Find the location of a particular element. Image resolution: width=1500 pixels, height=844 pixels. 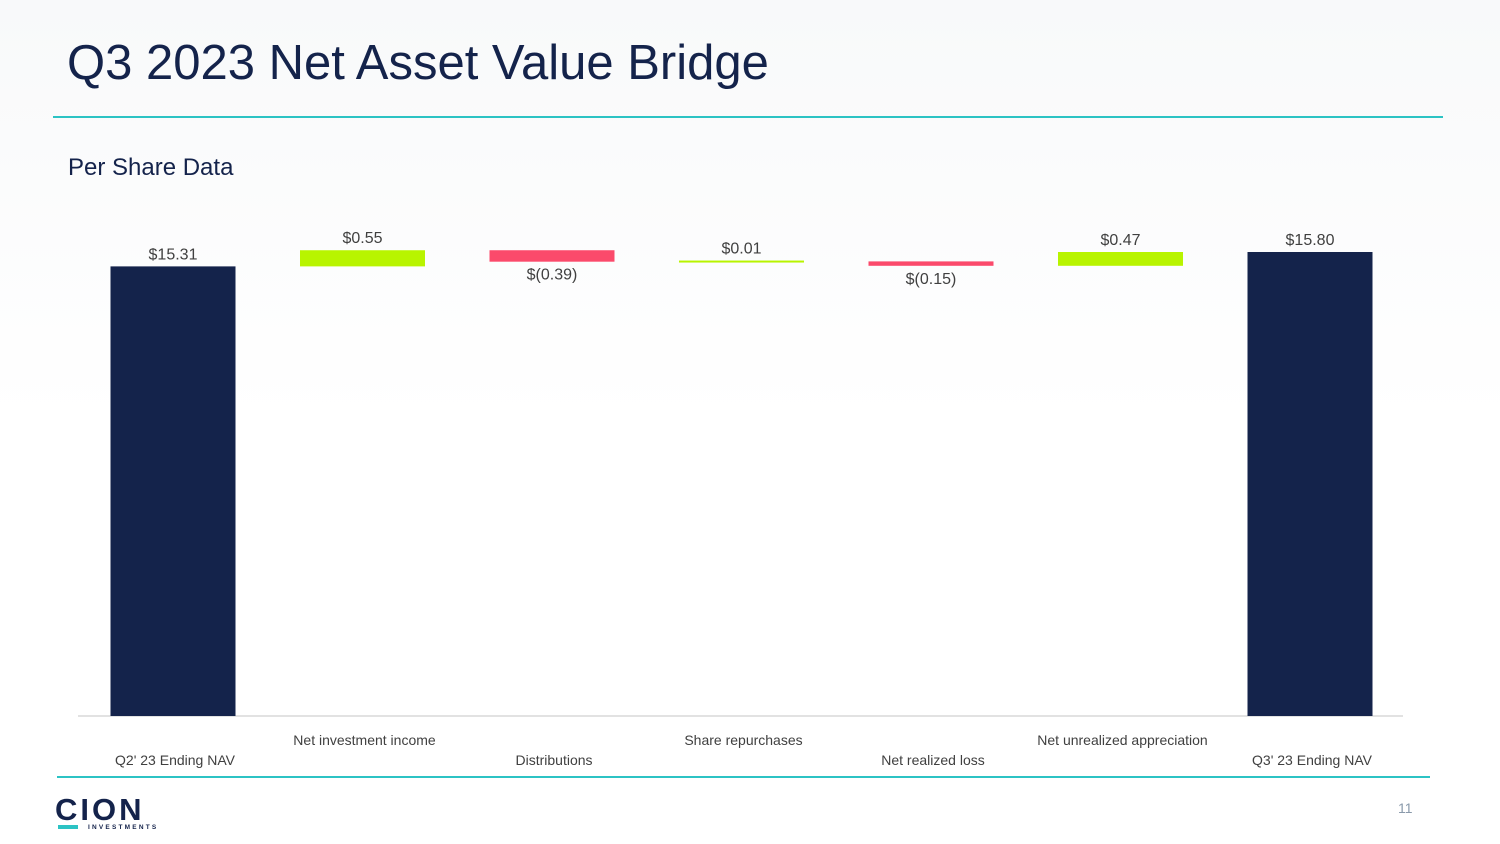

bar-q3-23-ending-nav is located at coordinates (1310, 484).